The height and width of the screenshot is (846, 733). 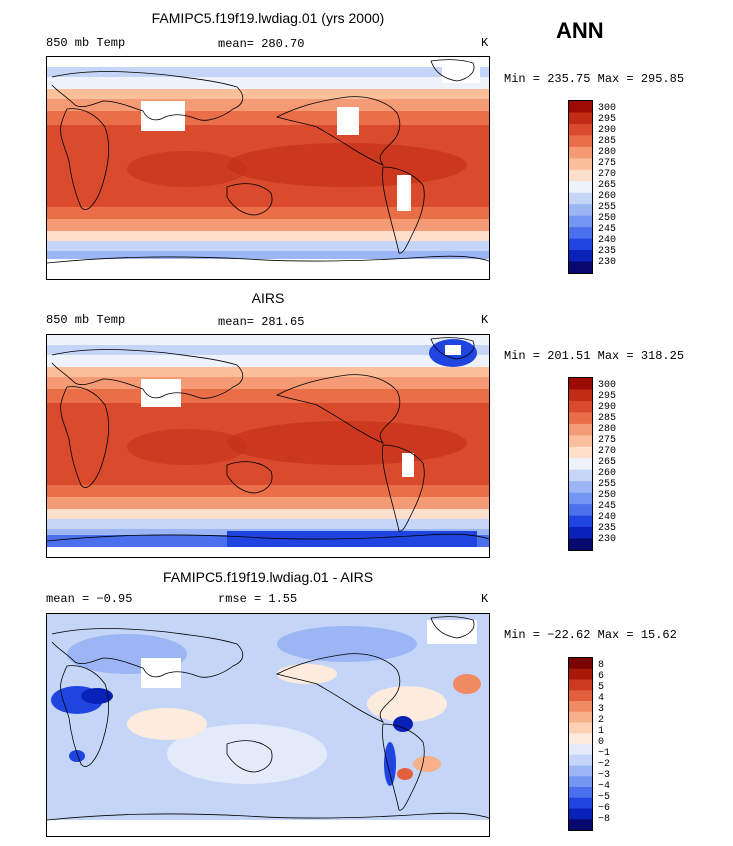 I want to click on panel-3-tick: −1, so click(x=604, y=753).